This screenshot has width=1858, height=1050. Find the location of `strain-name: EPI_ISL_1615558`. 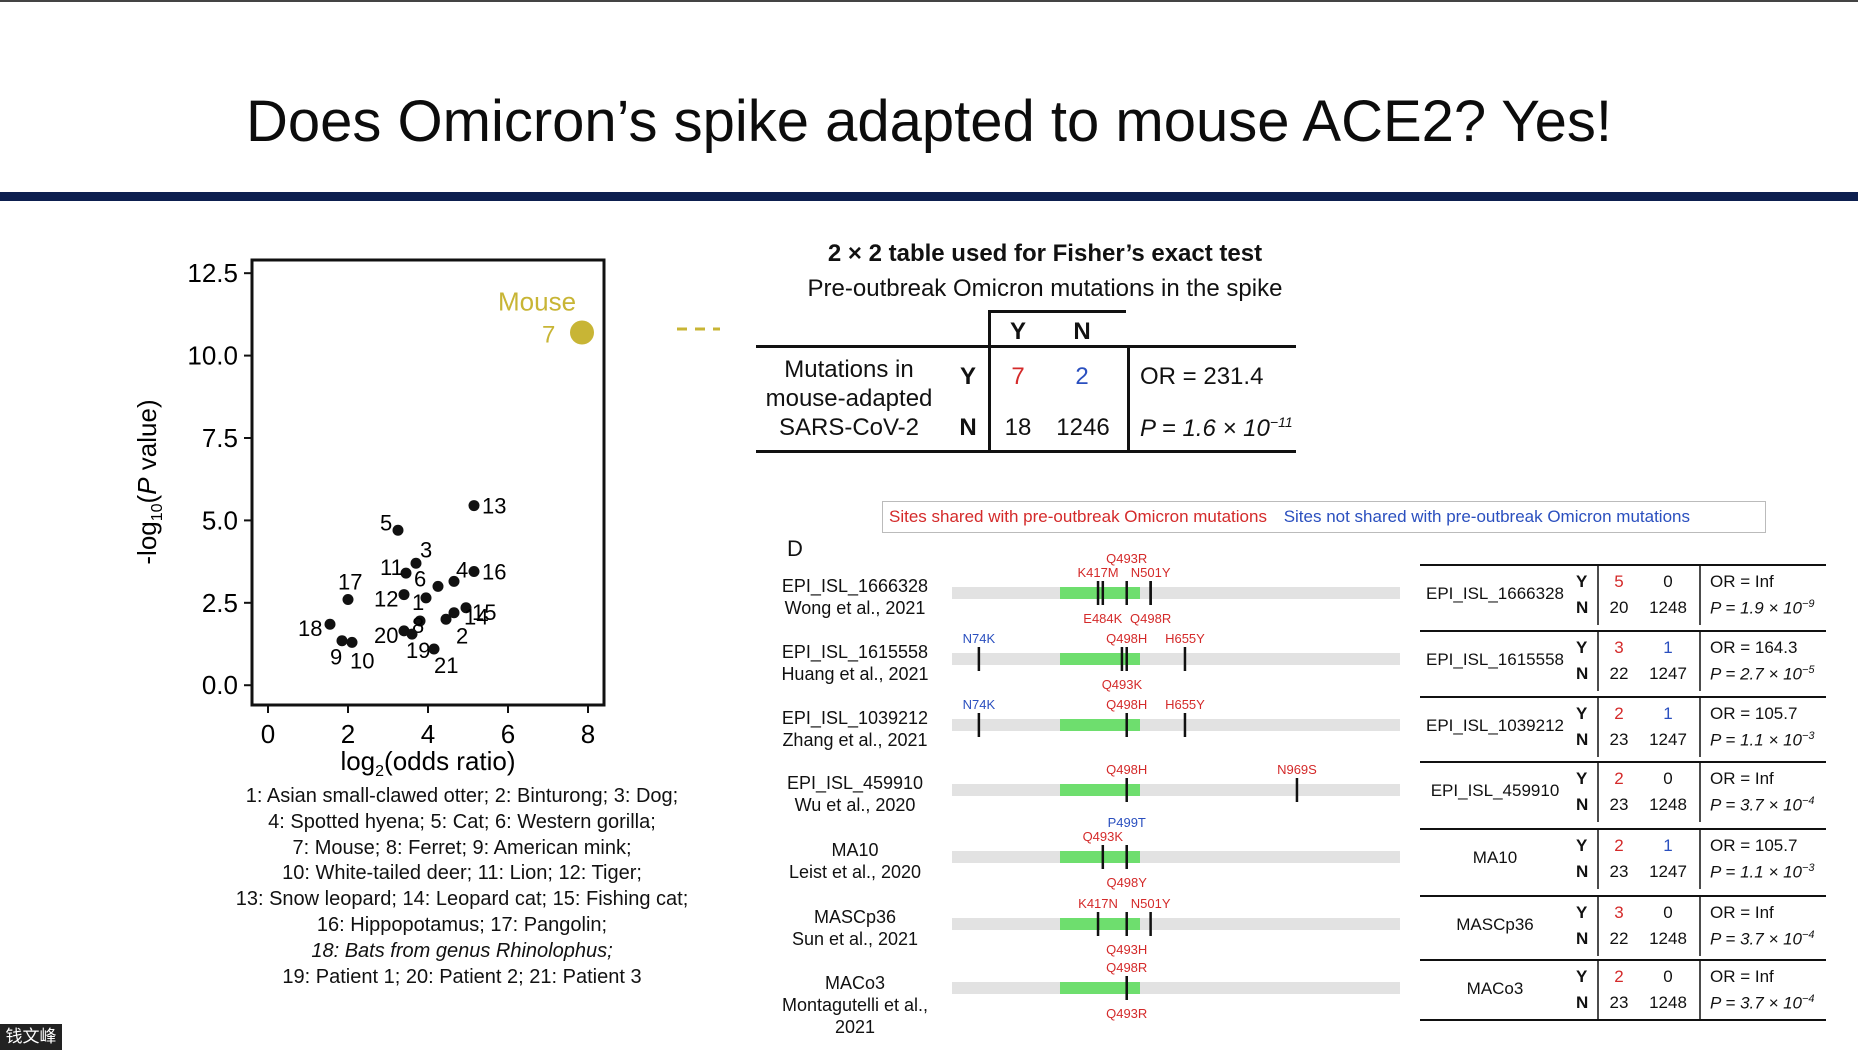

strain-name: EPI_ISL_1615558 is located at coordinates (855, 652).